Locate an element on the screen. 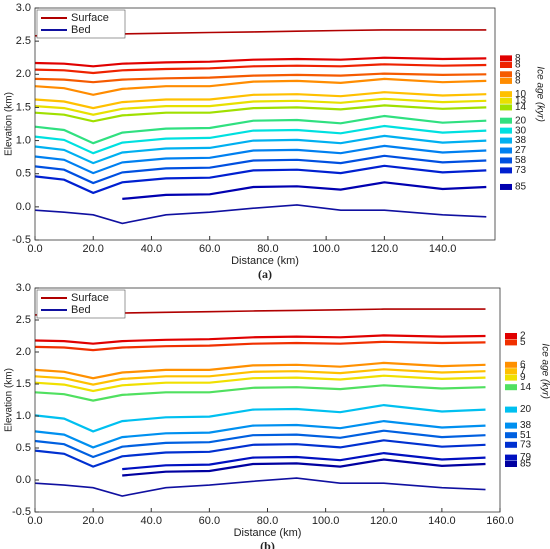 This screenshot has height=549, width=550. colorbar-label: 79 is located at coordinates (526, 457).